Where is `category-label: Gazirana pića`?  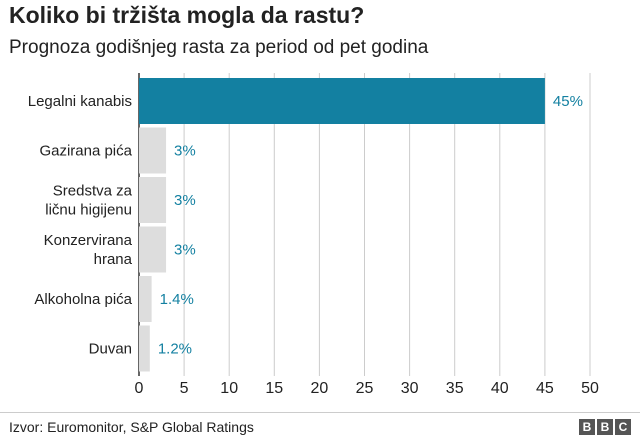
category-label: Gazirana pića is located at coordinates (85, 151).